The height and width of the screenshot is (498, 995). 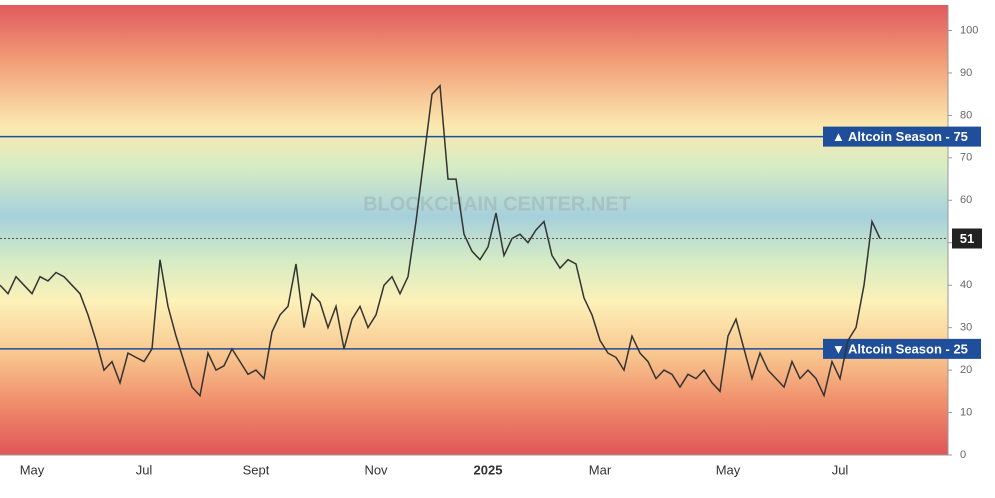 I want to click on watermark: BLOCKCHAIN CENTER.NET, so click(x=497, y=204).